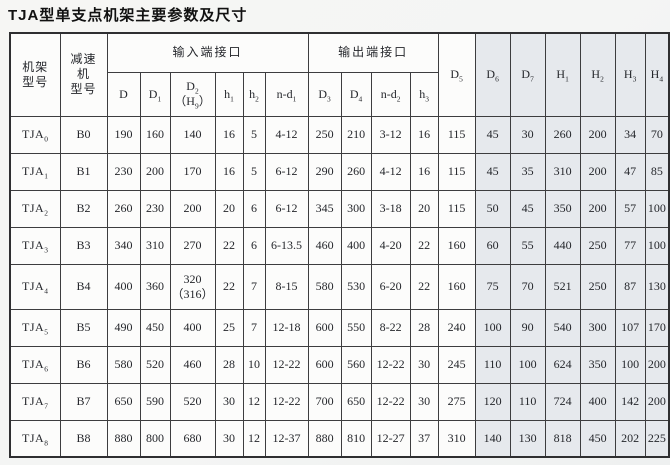 The height and width of the screenshot is (465, 670). What do you see at coordinates (229, 94) in the screenshot?
I see `col-header-h1: h1` at bounding box center [229, 94].